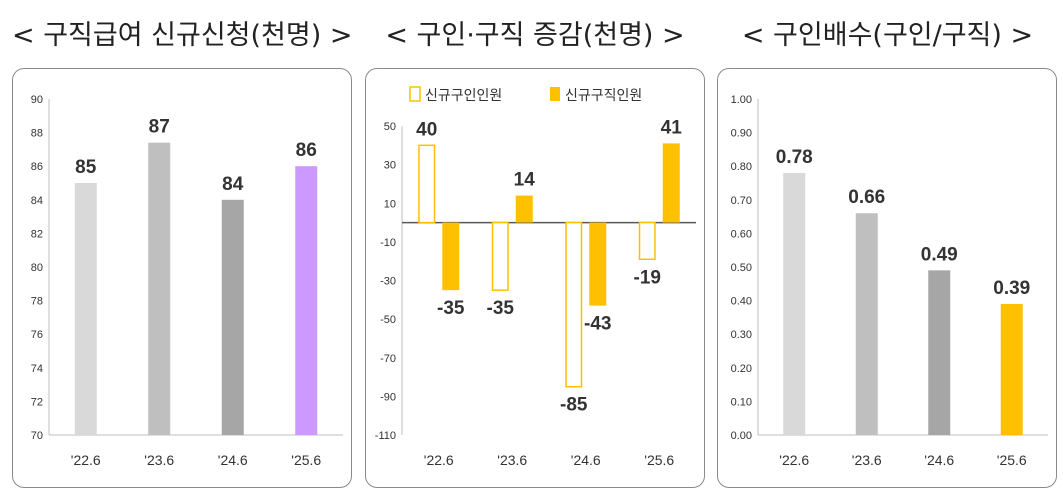 This screenshot has height=496, width=1063. What do you see at coordinates (866, 197) in the screenshot?
I see `ratio-data-label: 0.66` at bounding box center [866, 197].